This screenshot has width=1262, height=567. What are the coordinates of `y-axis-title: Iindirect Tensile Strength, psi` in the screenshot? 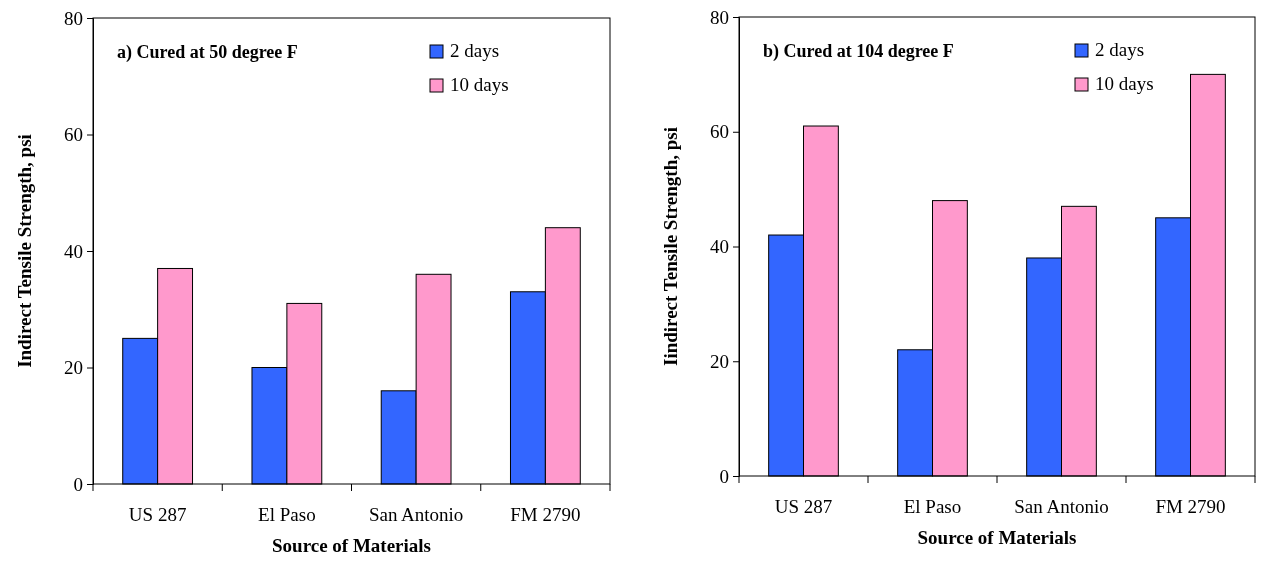 It's located at (670, 246).